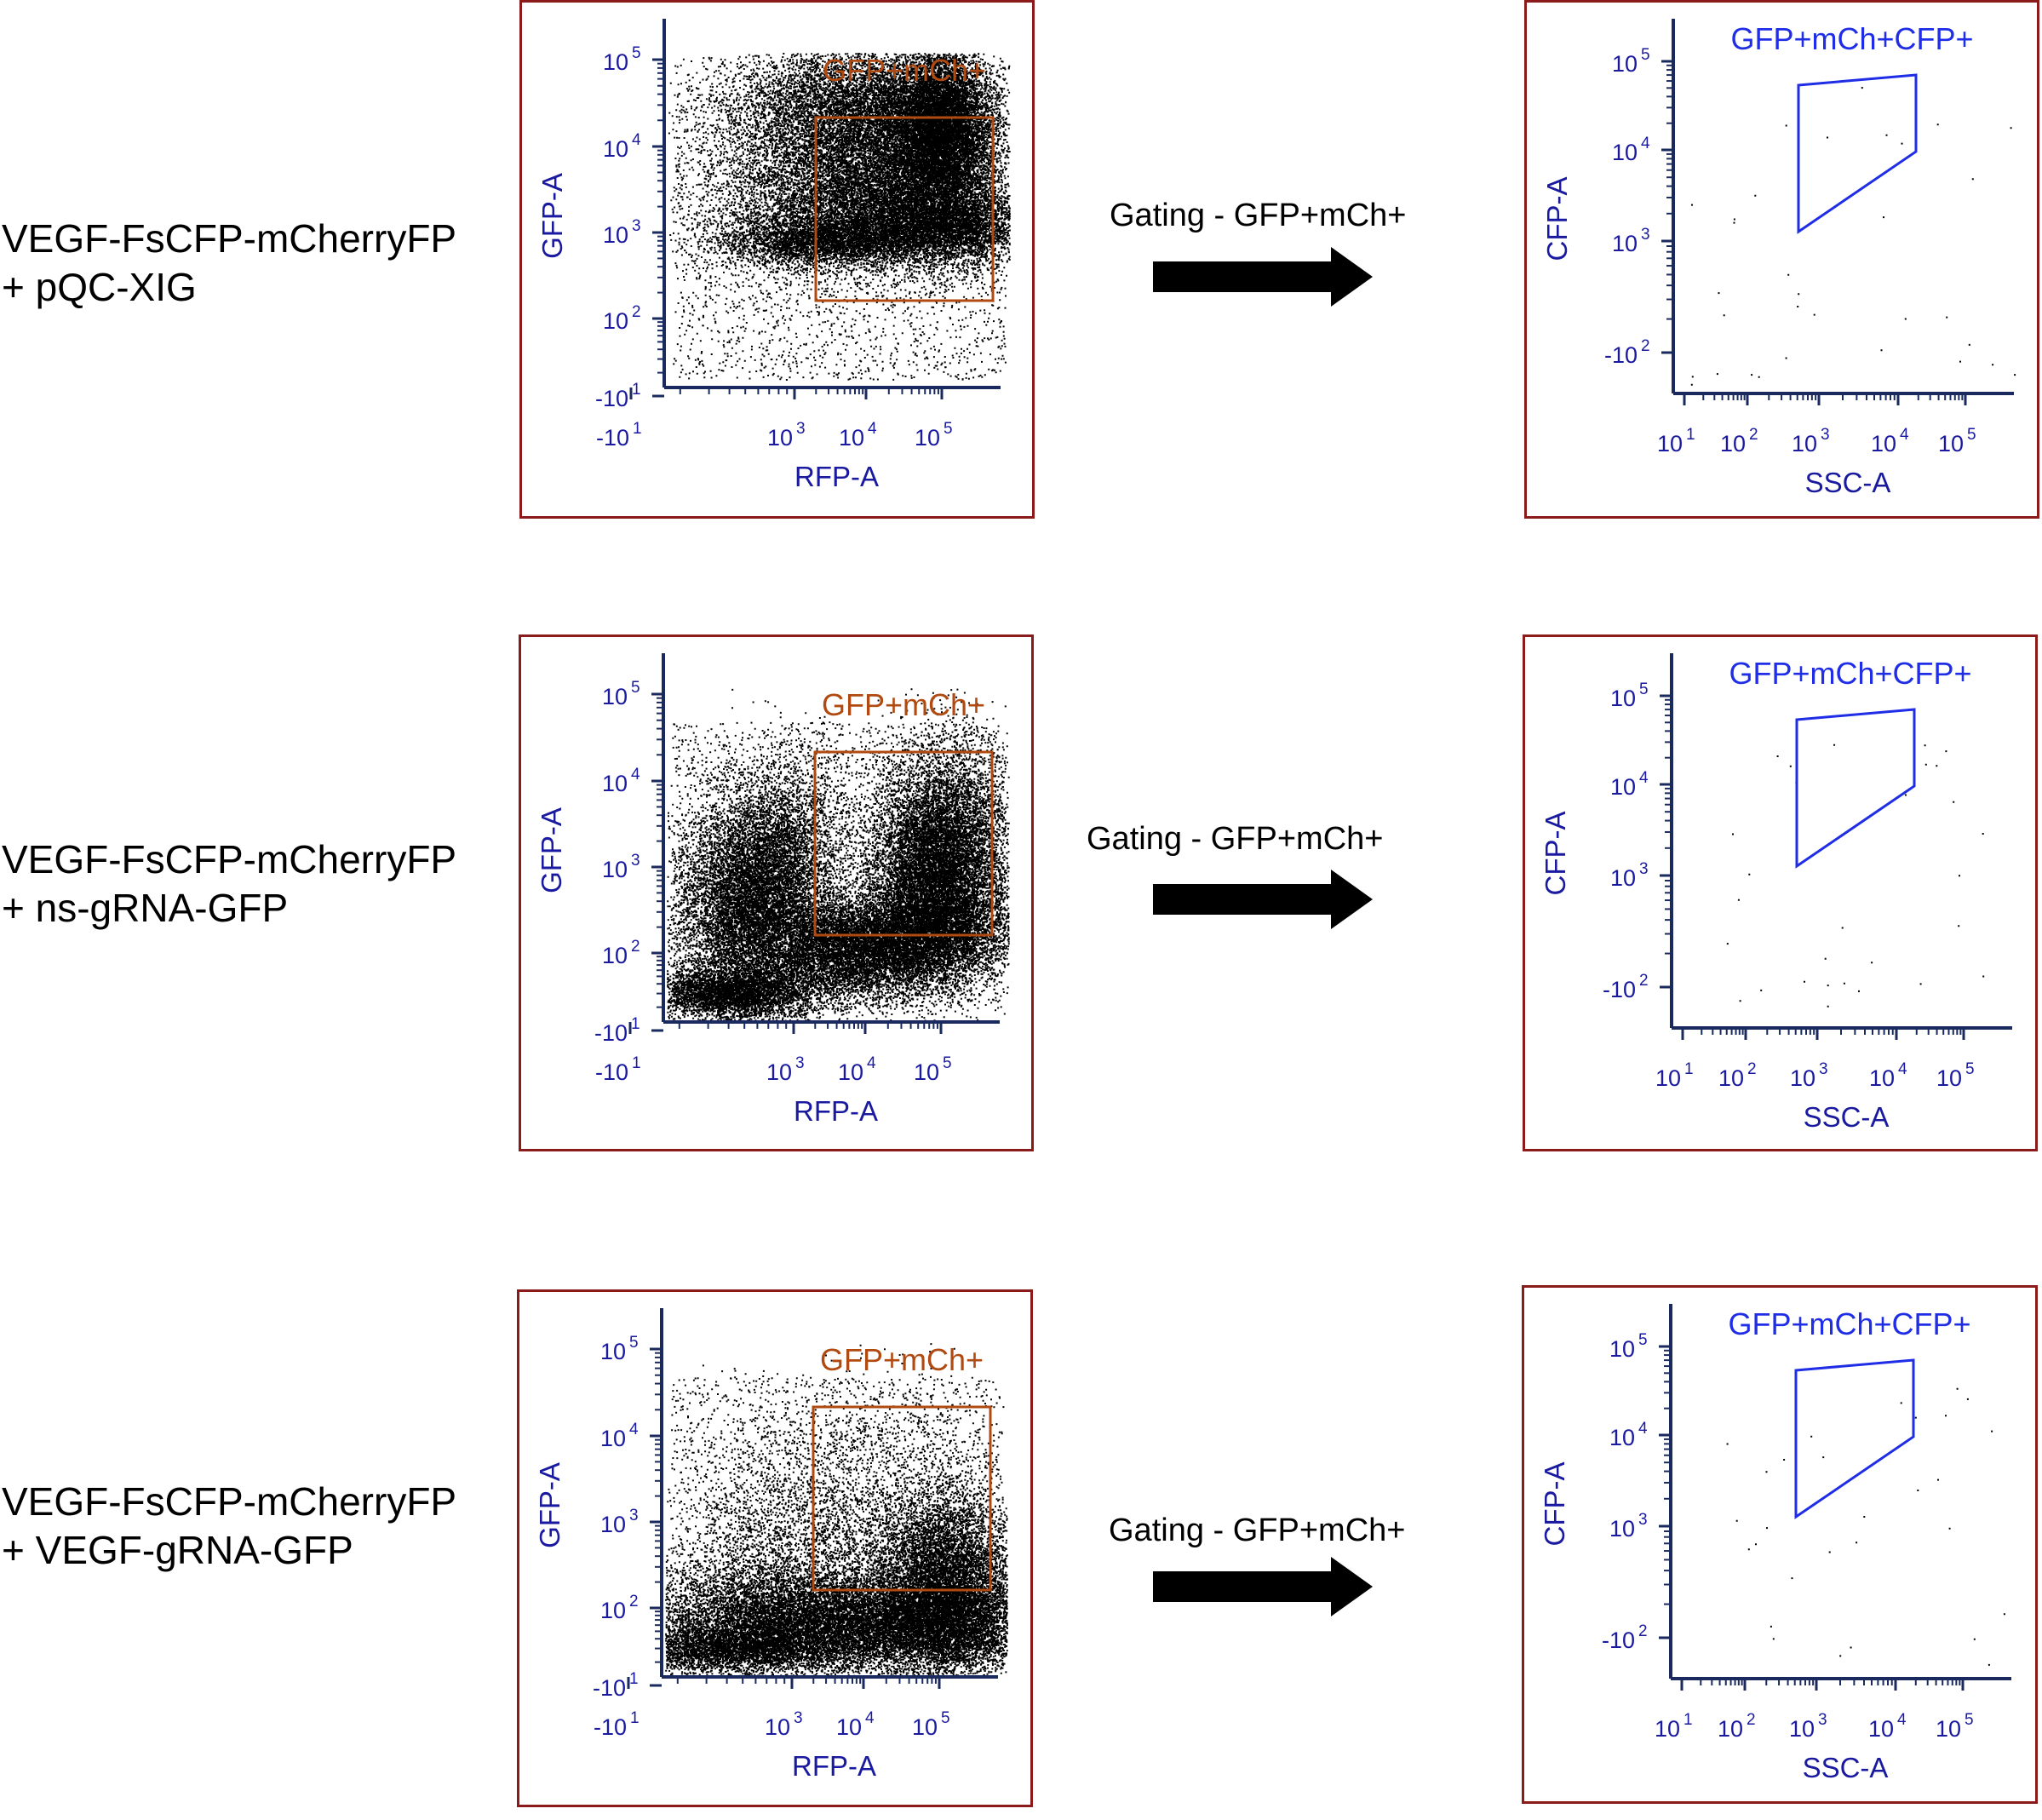  Describe the element at coordinates (1263, 277) in the screenshot. I see `arrow-icon-row1` at that location.